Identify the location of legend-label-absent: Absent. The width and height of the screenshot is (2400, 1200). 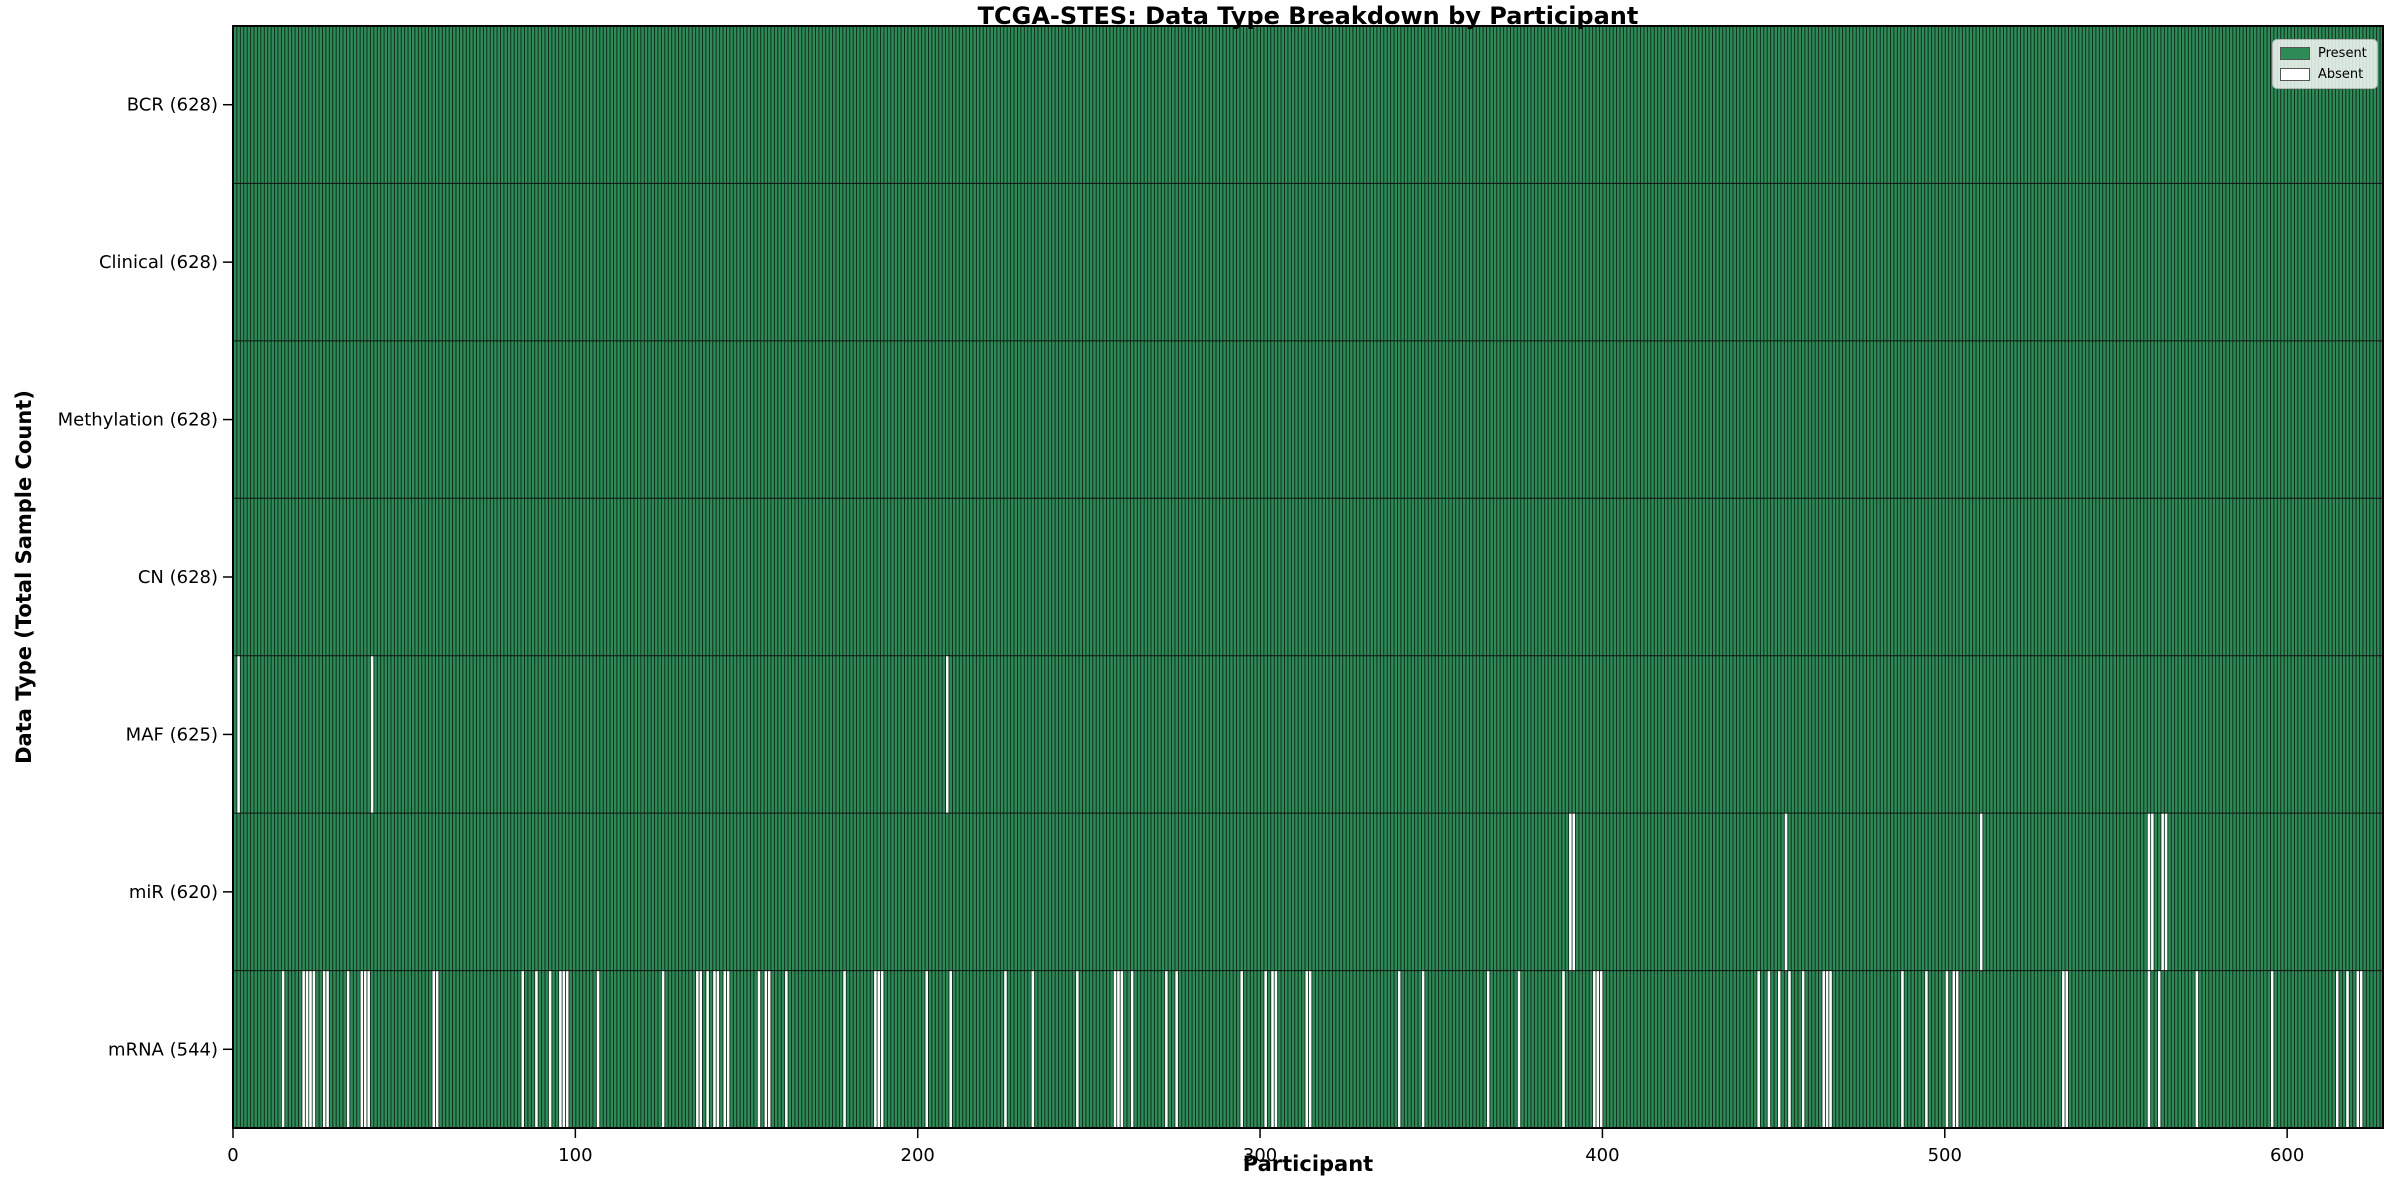
(2341, 74).